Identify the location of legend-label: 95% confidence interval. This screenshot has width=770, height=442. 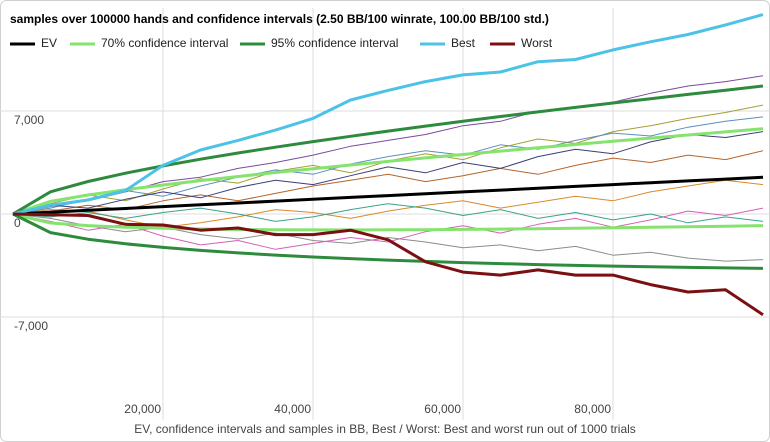
(334, 43).